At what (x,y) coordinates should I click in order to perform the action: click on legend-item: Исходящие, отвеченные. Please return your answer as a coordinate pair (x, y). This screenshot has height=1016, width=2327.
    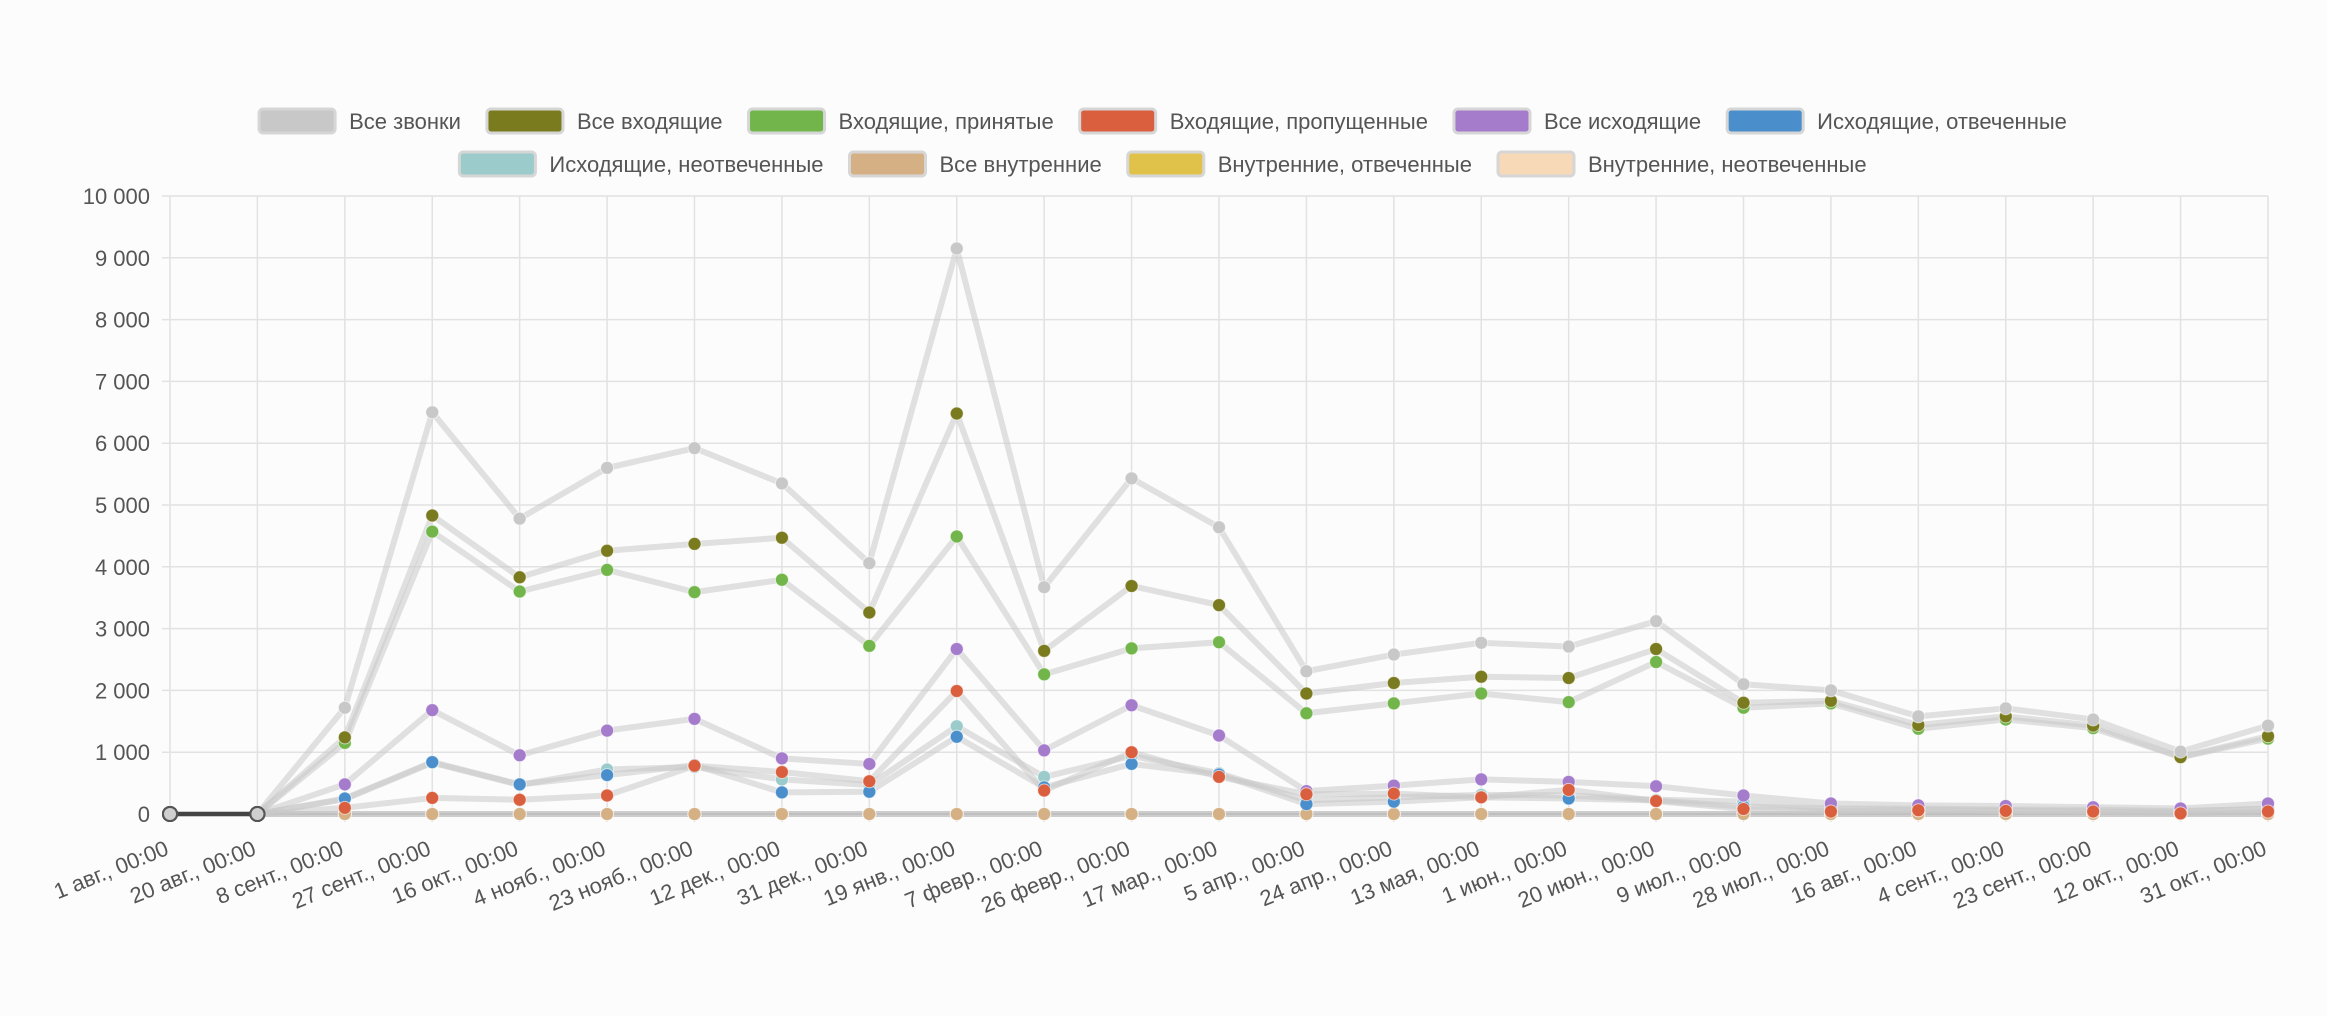
    Looking at the image, I should click on (1896, 121).